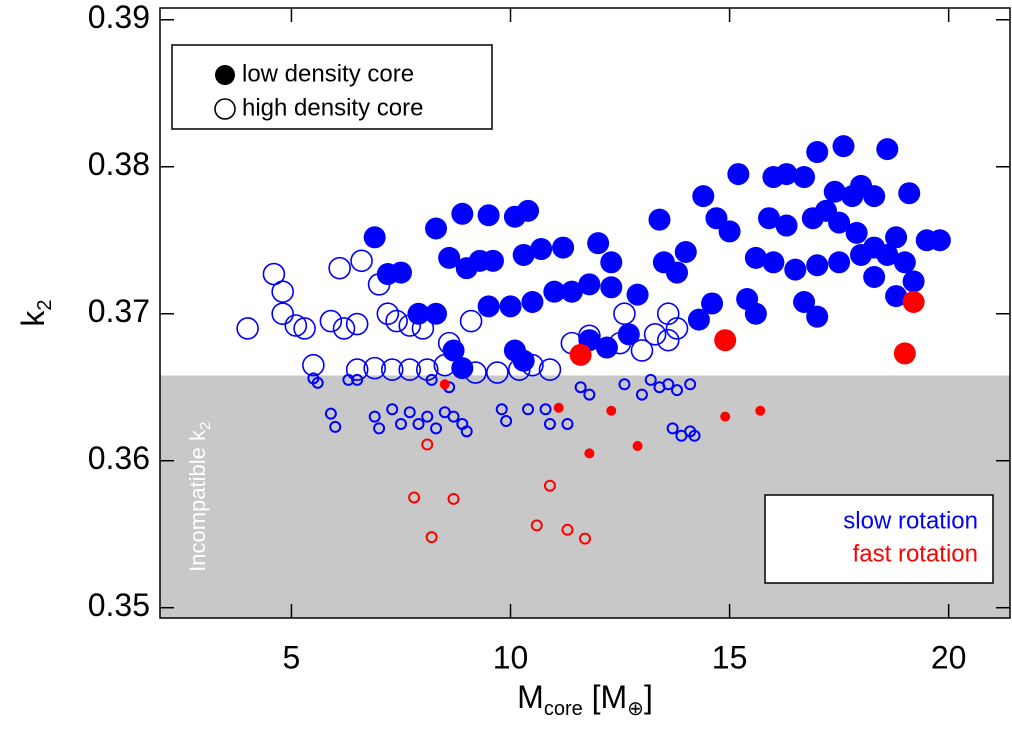 The width and height of the screenshot is (1012, 731). Describe the element at coordinates (45, 304) in the screenshot. I see `y-label-sub: 2` at that location.